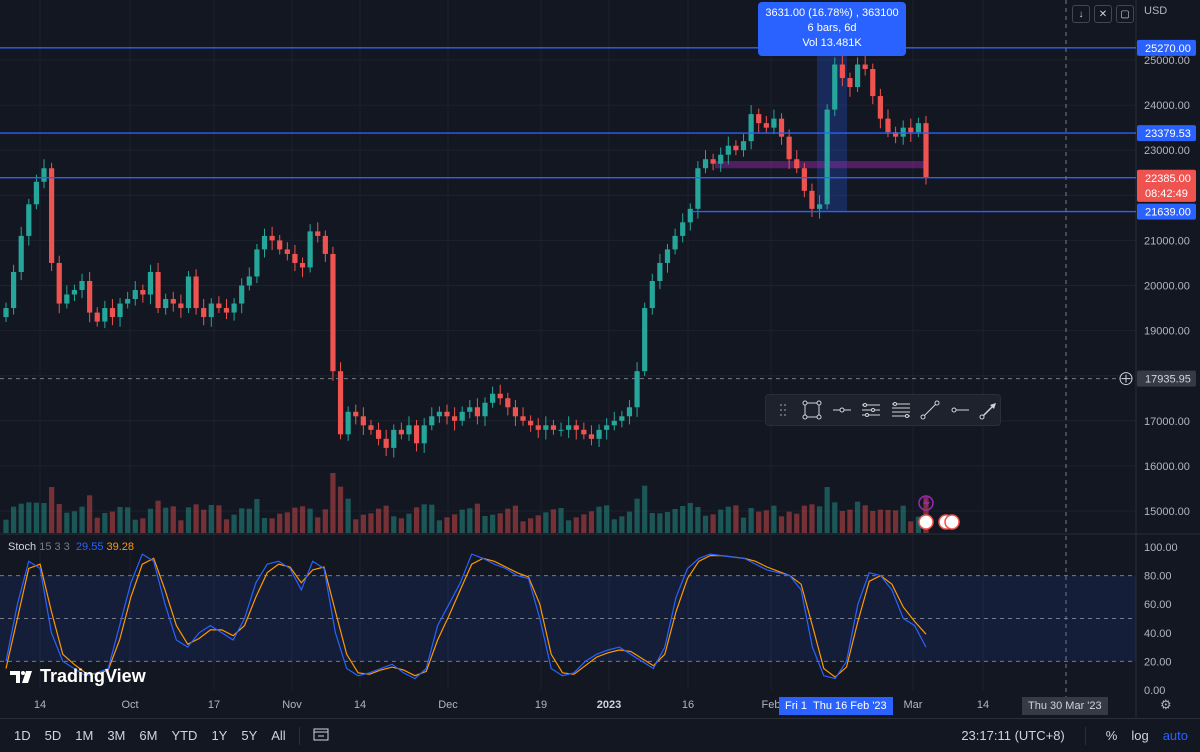  I want to click on range-6m: 6M, so click(148, 735).